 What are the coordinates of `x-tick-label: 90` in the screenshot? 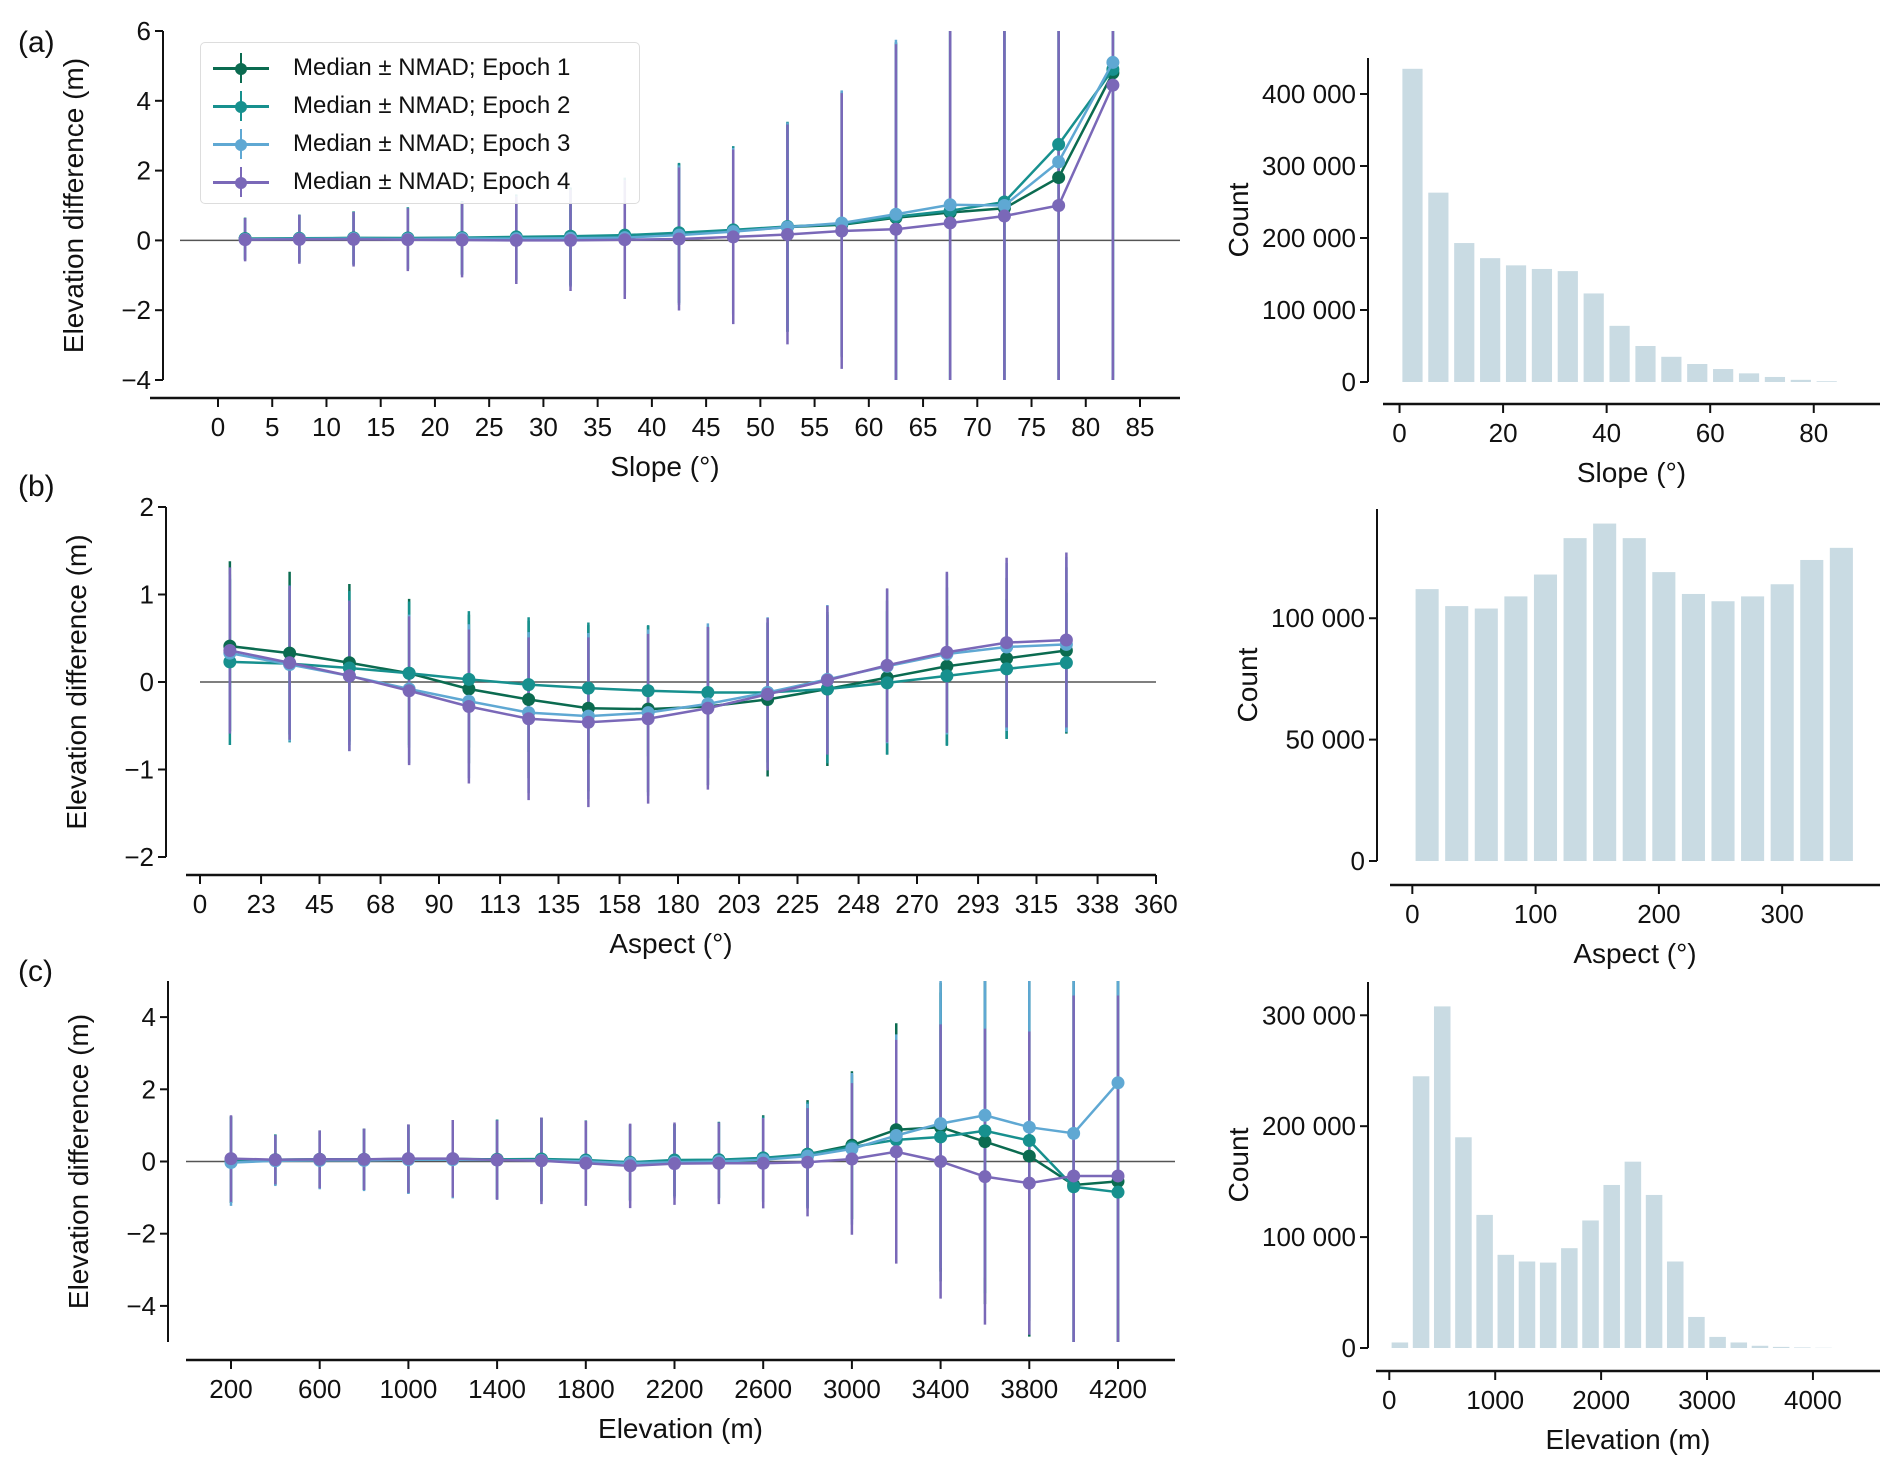 It's located at (439, 904).